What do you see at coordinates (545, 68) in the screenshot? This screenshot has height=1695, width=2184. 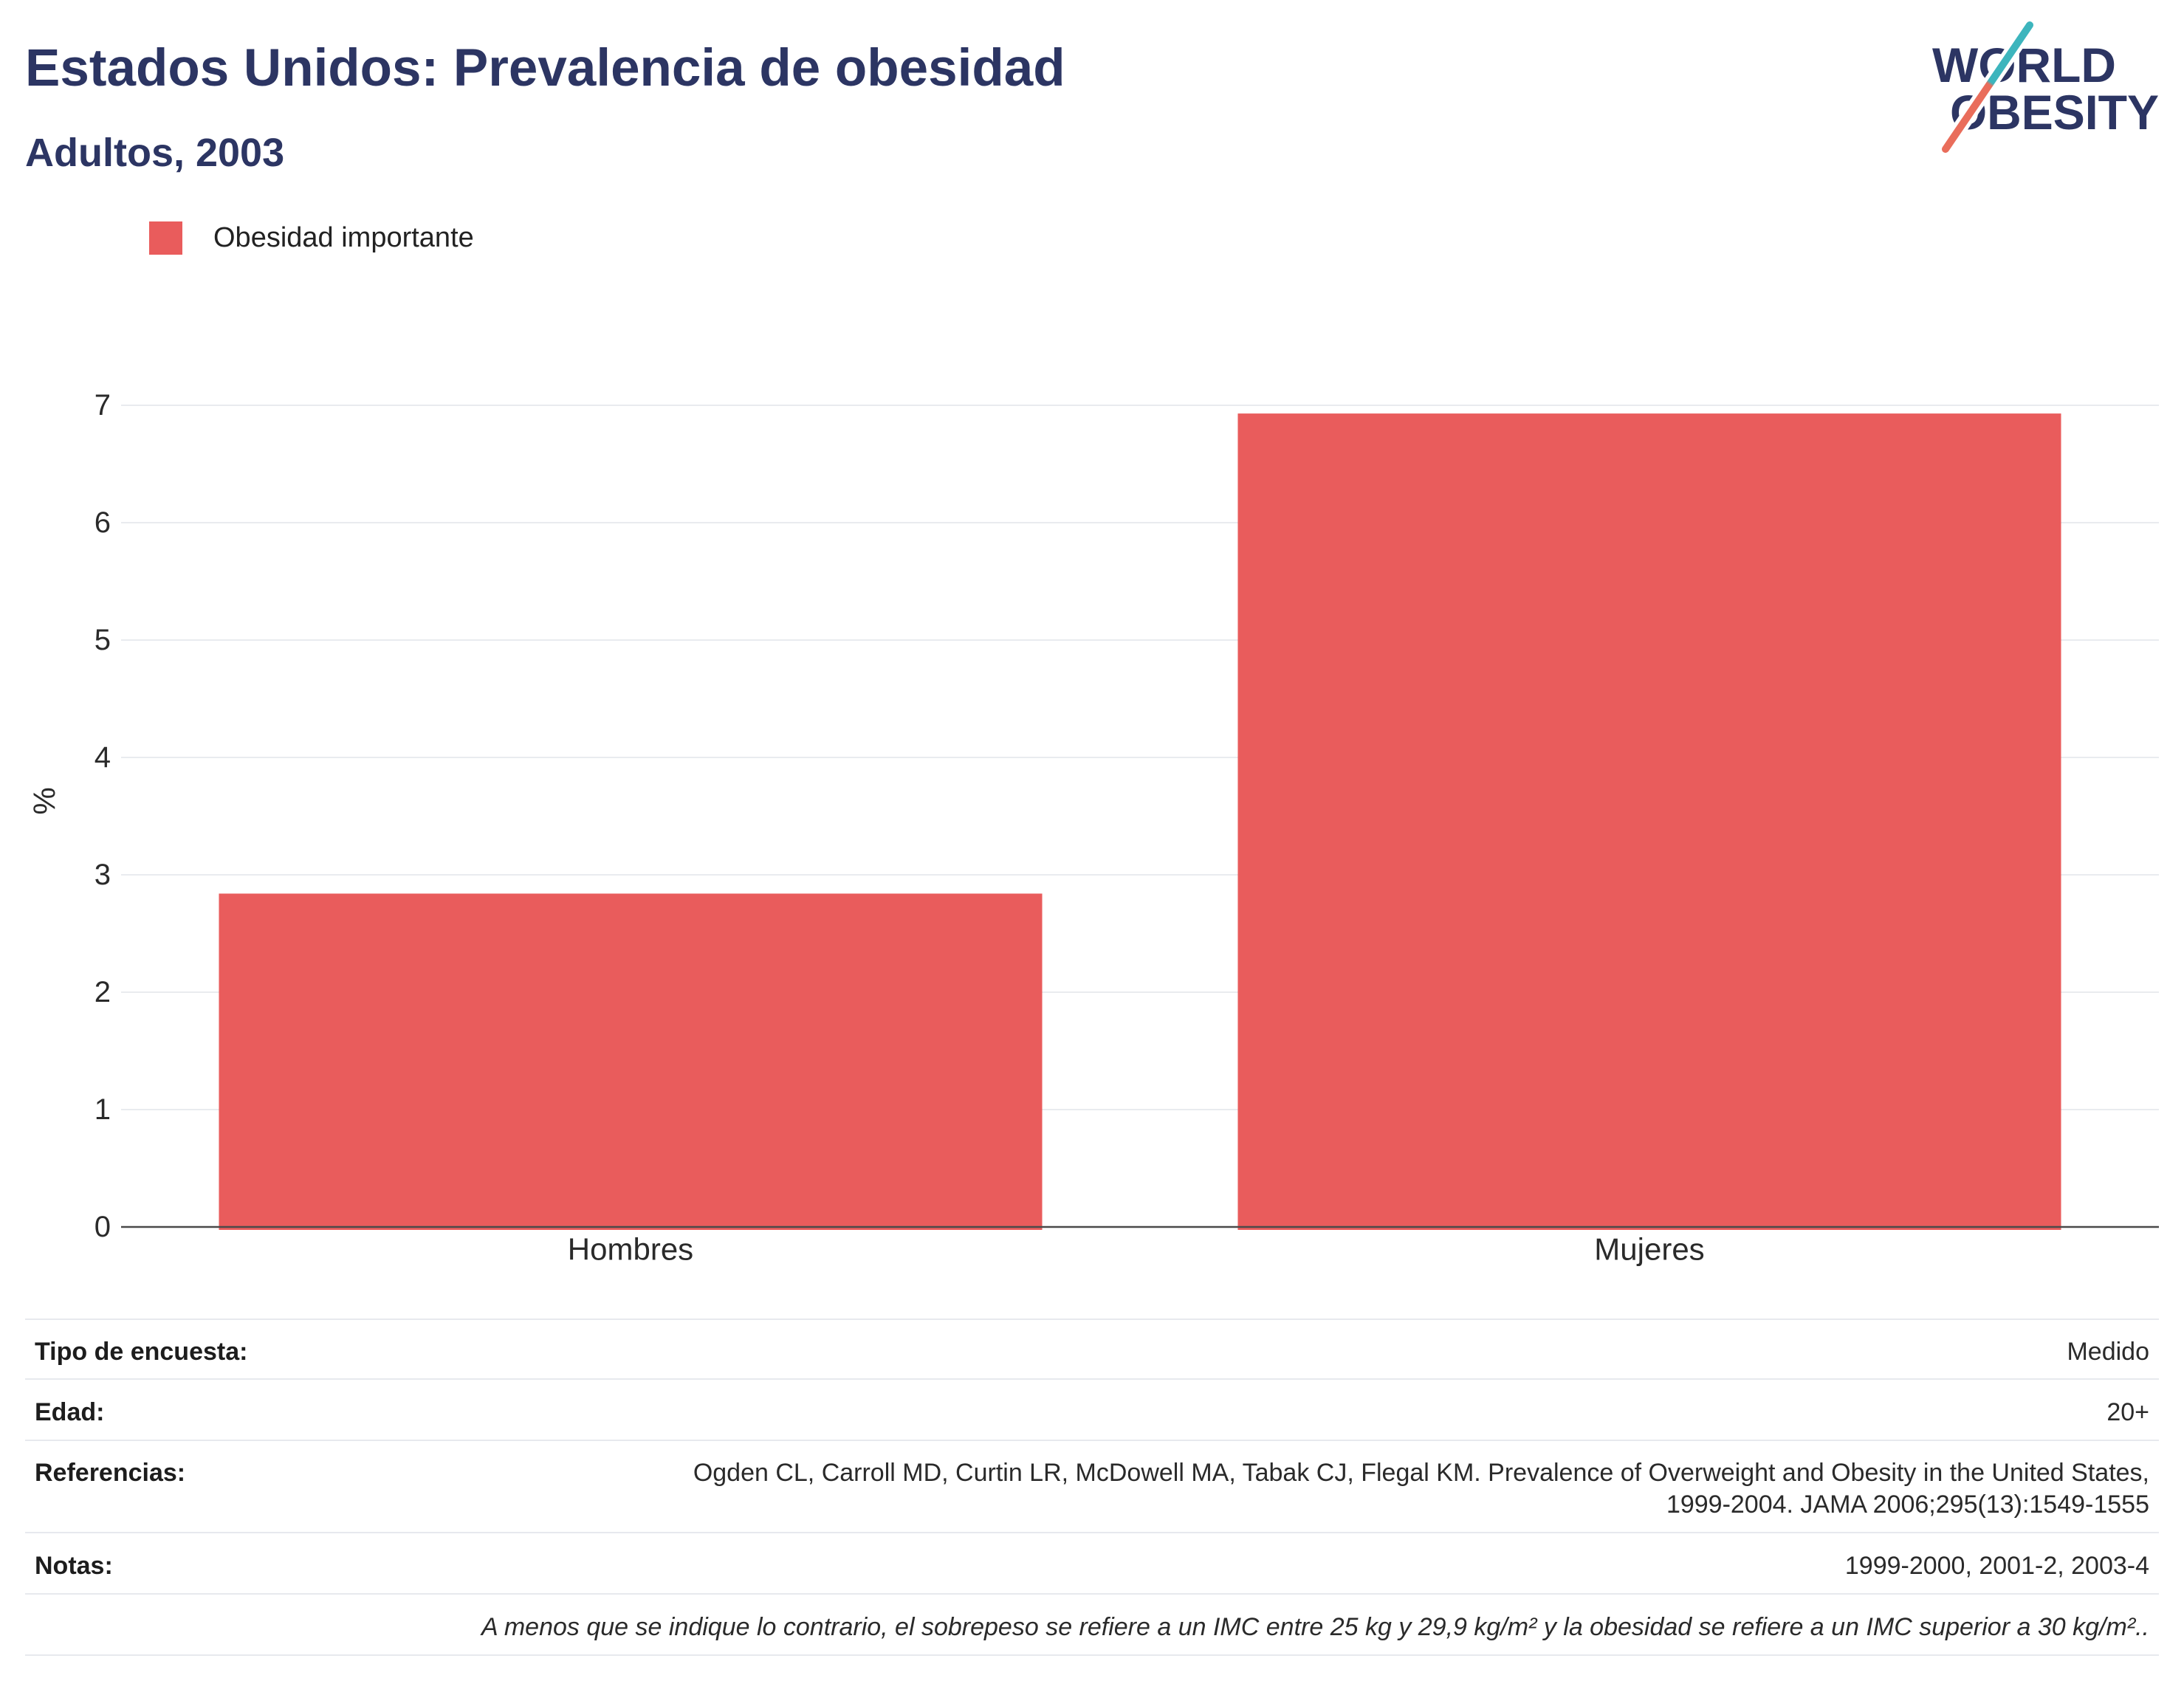 I see `chart-title: Estados Unidos: Prevalencia de obesidad` at bounding box center [545, 68].